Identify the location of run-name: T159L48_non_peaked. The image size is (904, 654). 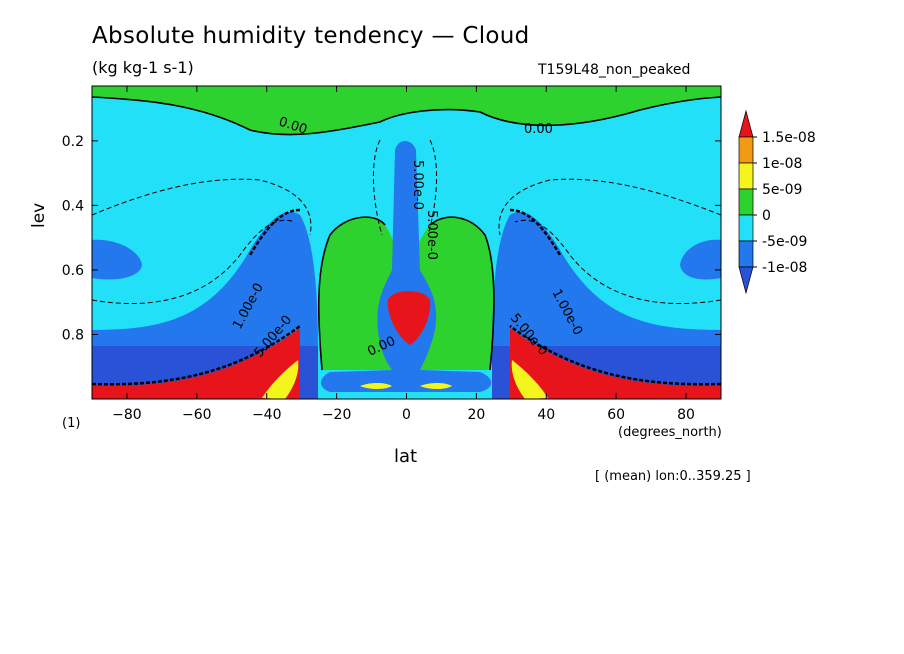
(614, 70).